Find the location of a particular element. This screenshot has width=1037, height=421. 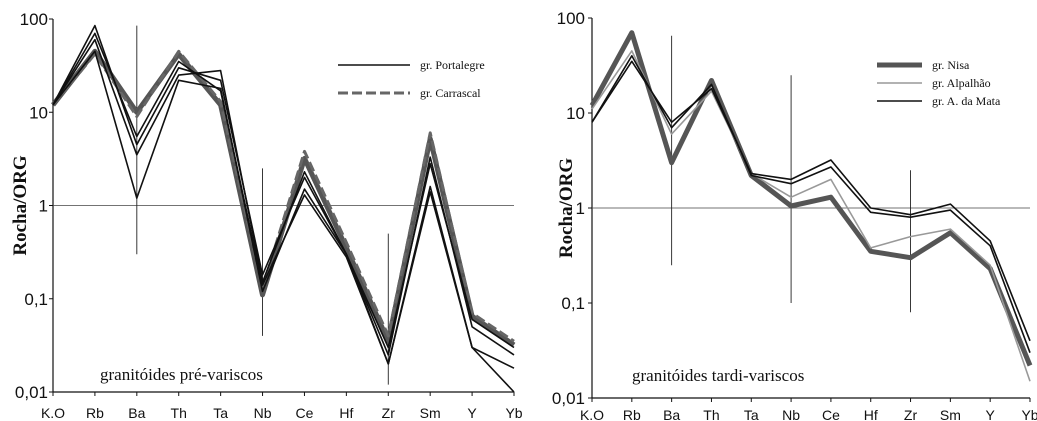

panel-annotation: granitóides pré-variscos is located at coordinates (181, 374).